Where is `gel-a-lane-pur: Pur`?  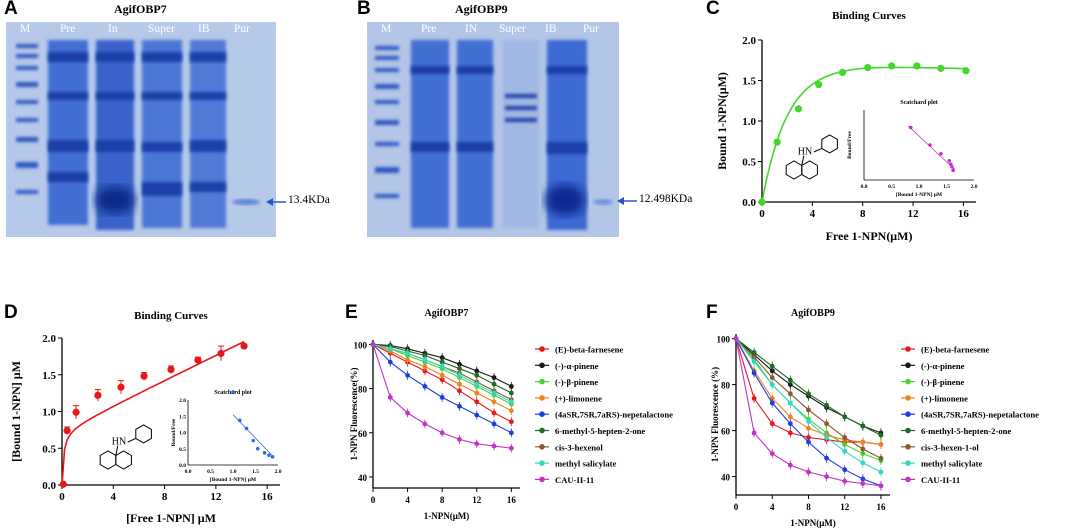
gel-a-lane-pur: Pur is located at coordinates (242, 29).